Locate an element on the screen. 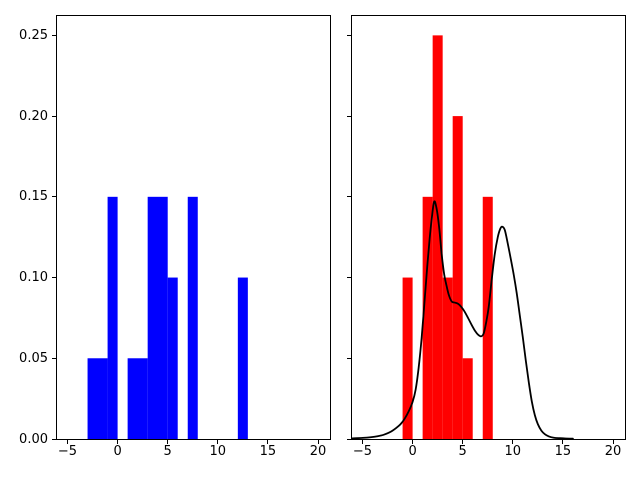  left-histogram-y-tick-label: 0.00 is located at coordinates (33, 439).